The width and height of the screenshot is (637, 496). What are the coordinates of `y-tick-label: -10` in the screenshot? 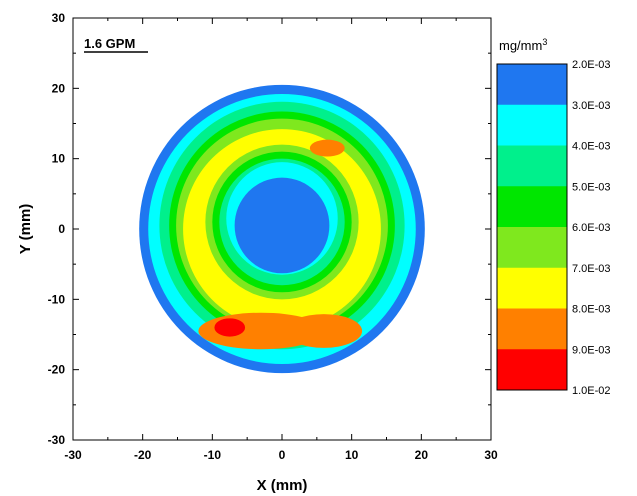 It's located at (57, 299).